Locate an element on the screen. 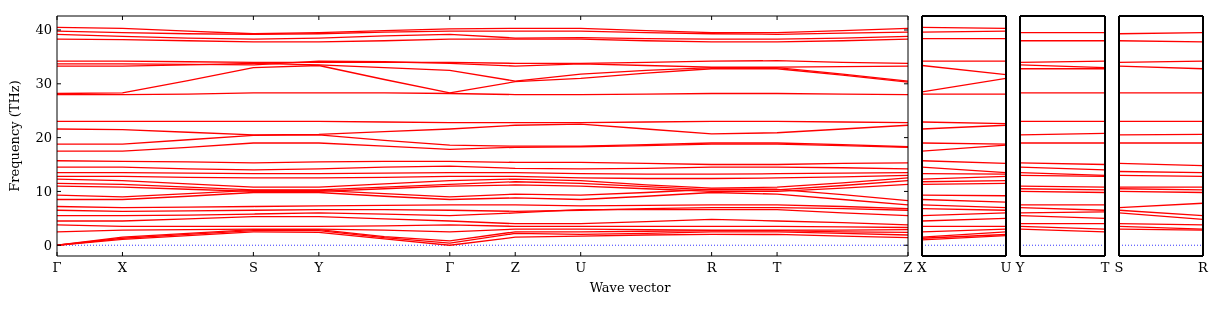 The width and height of the screenshot is (1225, 310). y-tick-label: 30 is located at coordinates (43, 84).